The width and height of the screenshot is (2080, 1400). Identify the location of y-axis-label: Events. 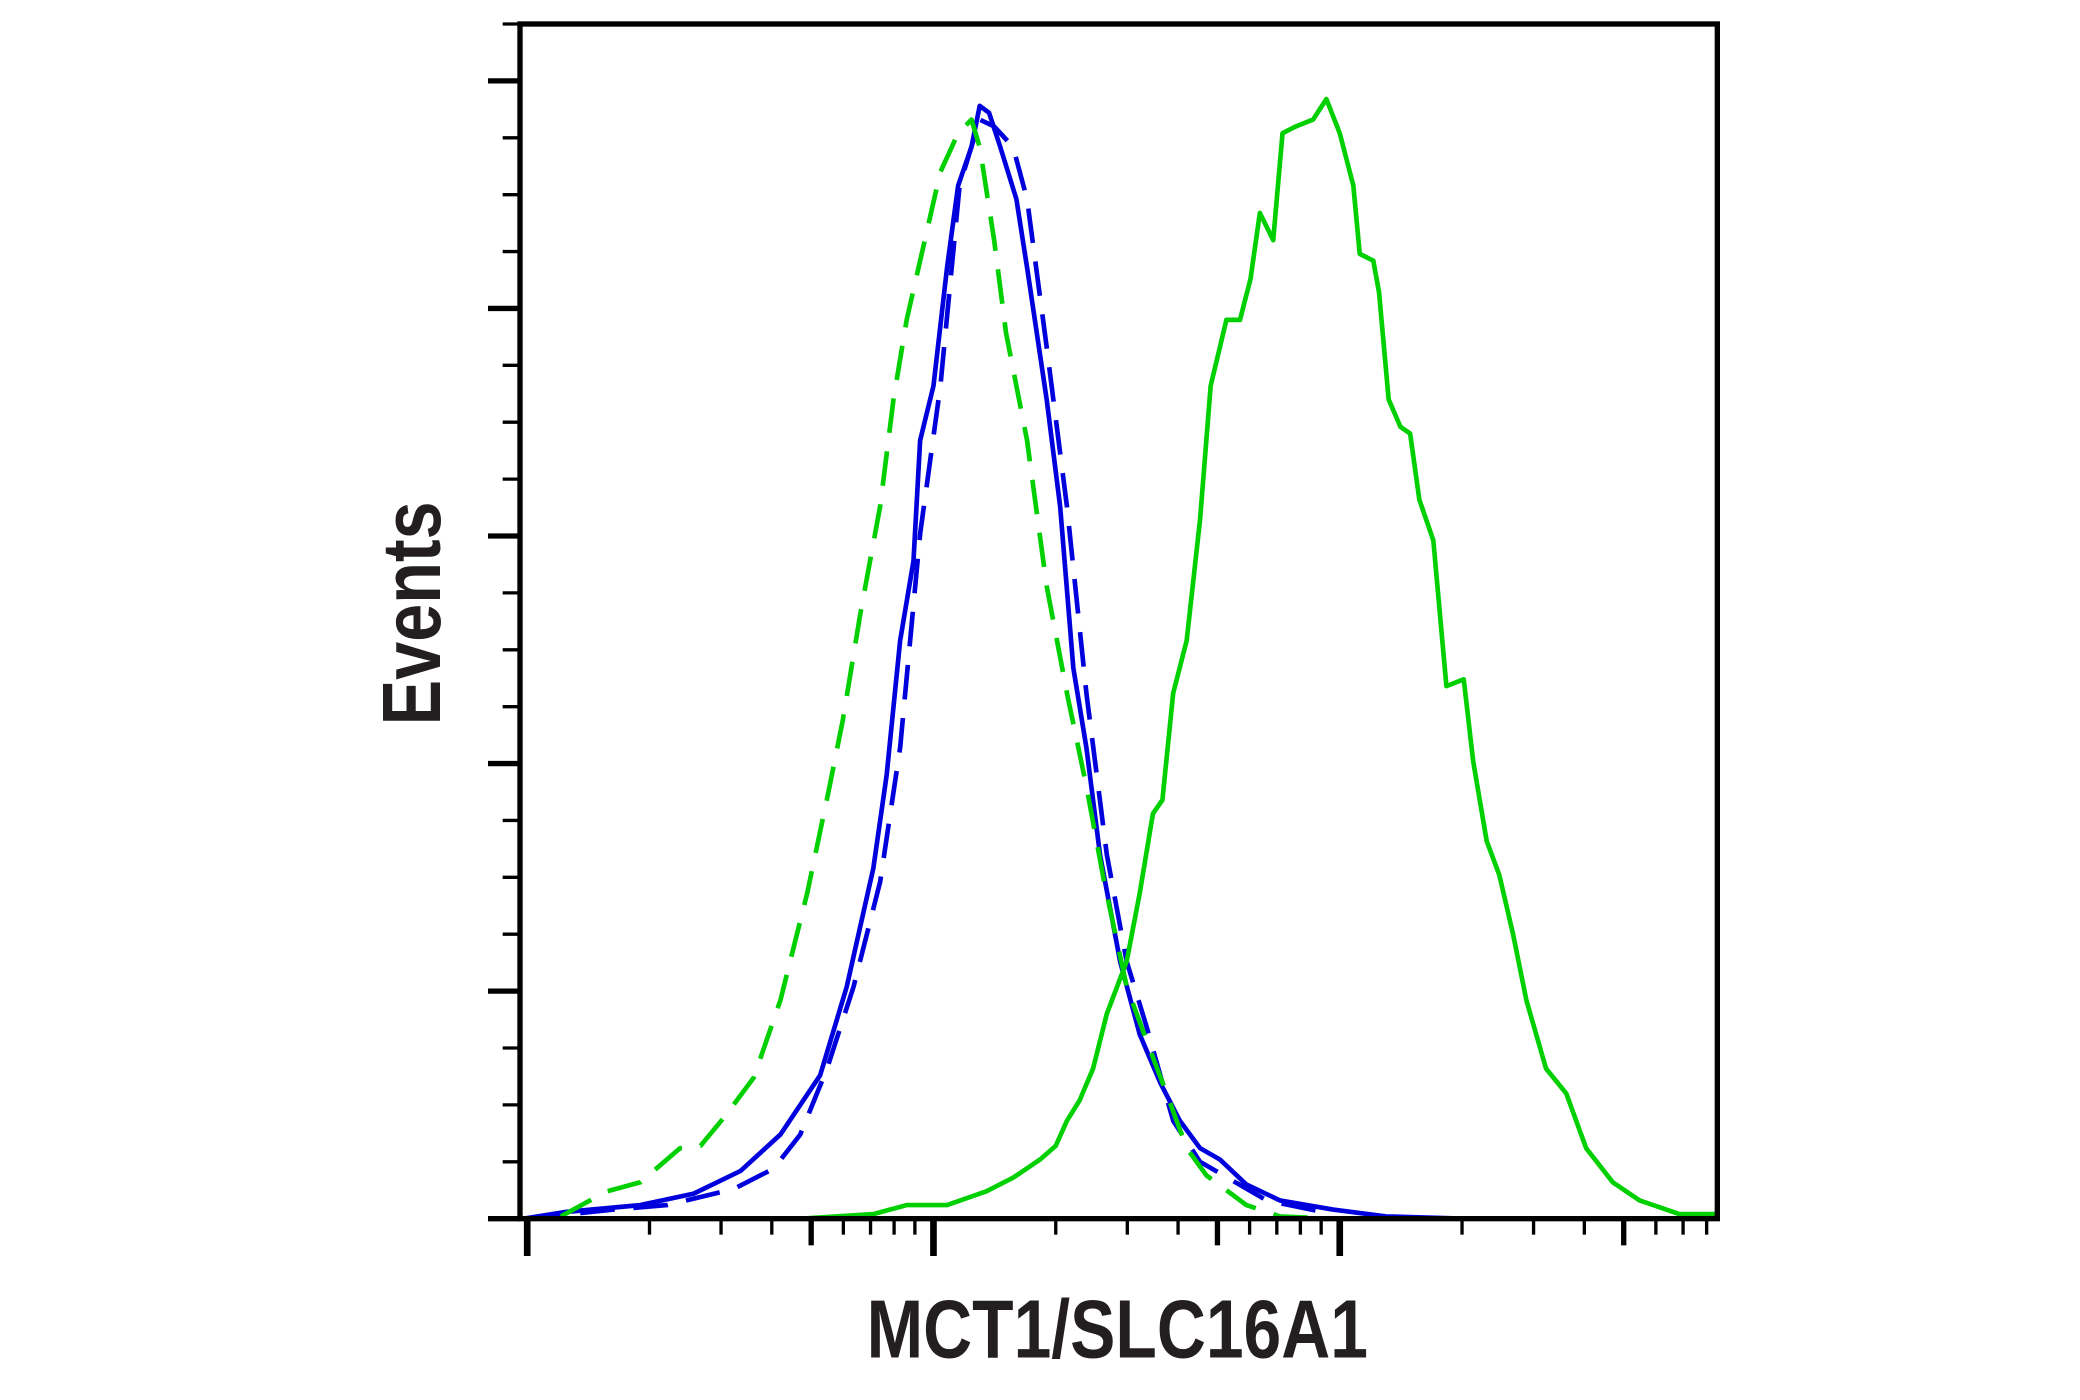
(411, 613).